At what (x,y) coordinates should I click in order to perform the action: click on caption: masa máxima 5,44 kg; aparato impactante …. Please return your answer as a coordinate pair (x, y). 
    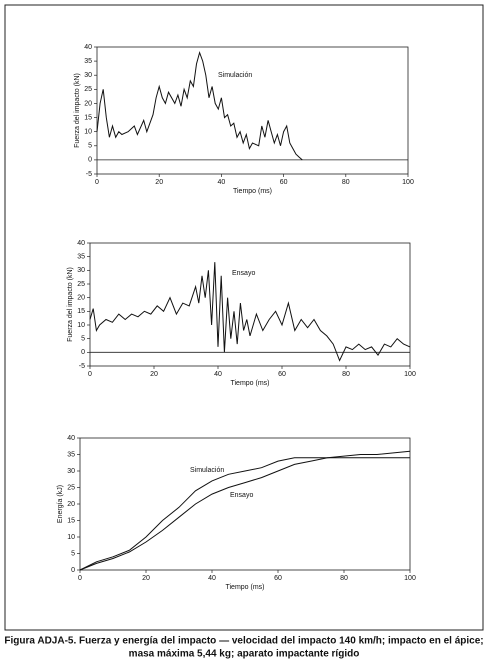
    Looking at the image, I should click on (244, 654).